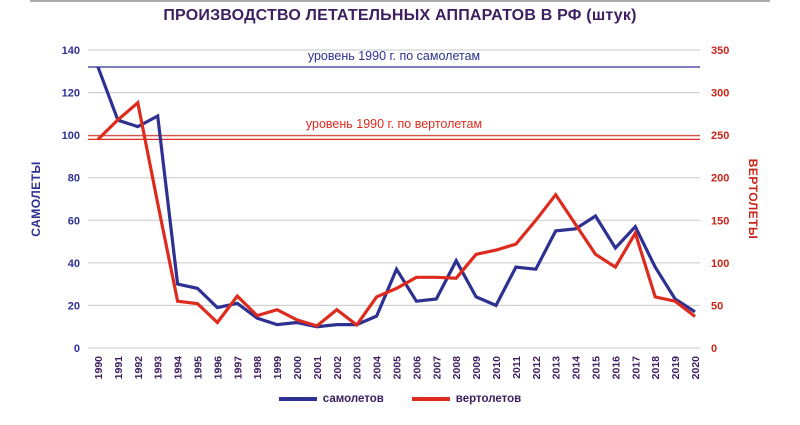 The width and height of the screenshot is (800, 425). What do you see at coordinates (353, 399) in the screenshot?
I see `legend-label-airplanes: самолетов` at bounding box center [353, 399].